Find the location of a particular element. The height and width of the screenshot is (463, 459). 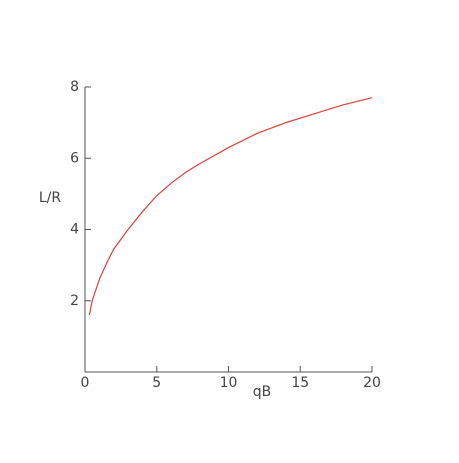

y-tick-label: 2 is located at coordinates (74, 301).